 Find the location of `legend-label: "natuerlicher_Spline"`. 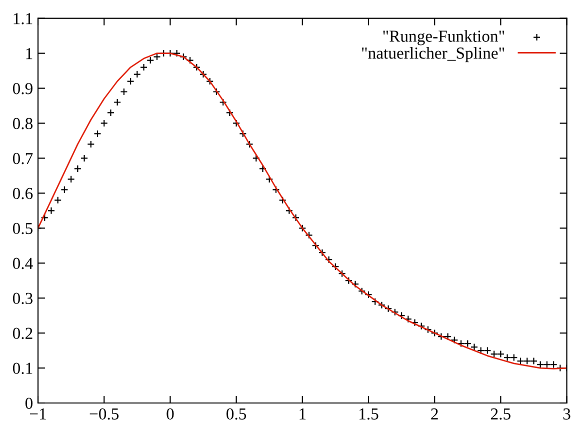

legend-label: "natuerlicher_Spline" is located at coordinates (433, 54).